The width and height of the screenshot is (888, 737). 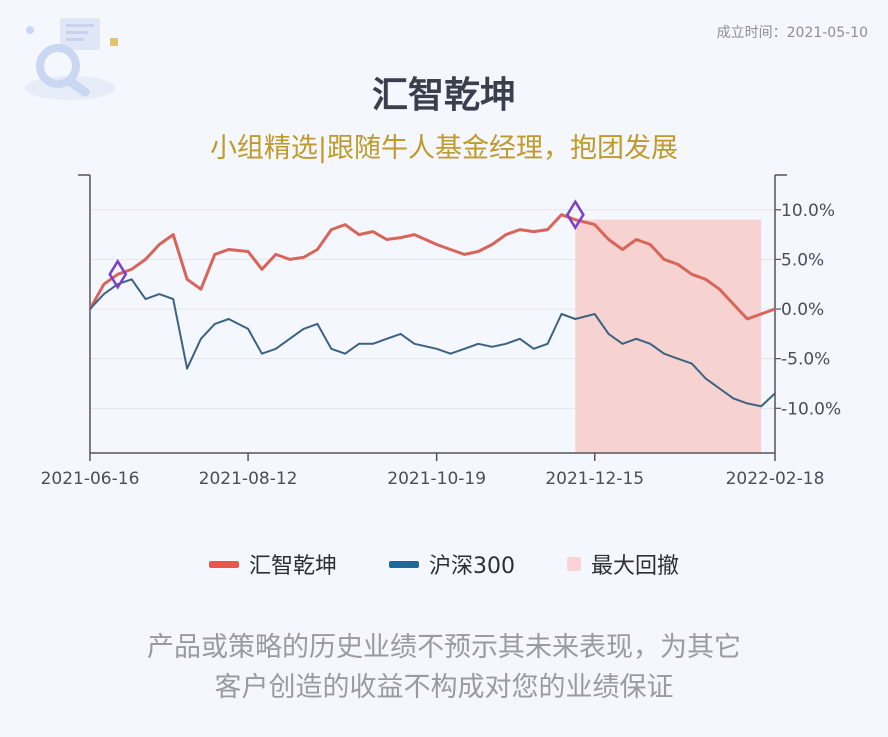 I want to click on legend-label-index: 沪深300, so click(x=472, y=566).